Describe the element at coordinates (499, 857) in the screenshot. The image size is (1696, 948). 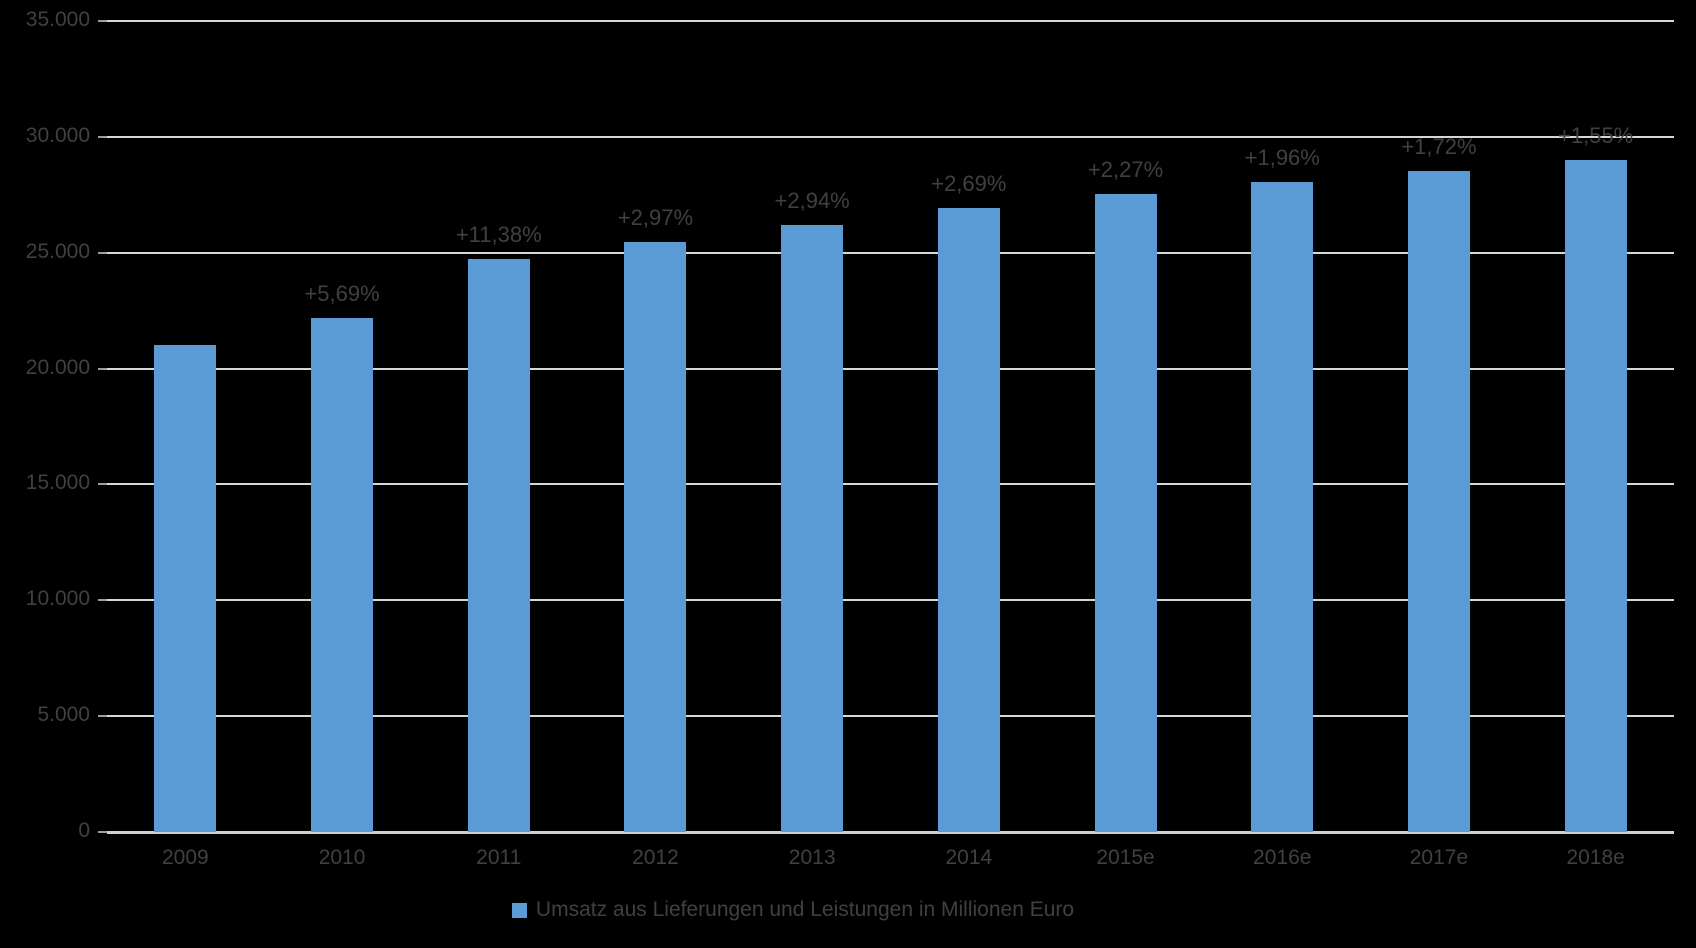
I see `x-axis-label-2011: 2011` at that location.